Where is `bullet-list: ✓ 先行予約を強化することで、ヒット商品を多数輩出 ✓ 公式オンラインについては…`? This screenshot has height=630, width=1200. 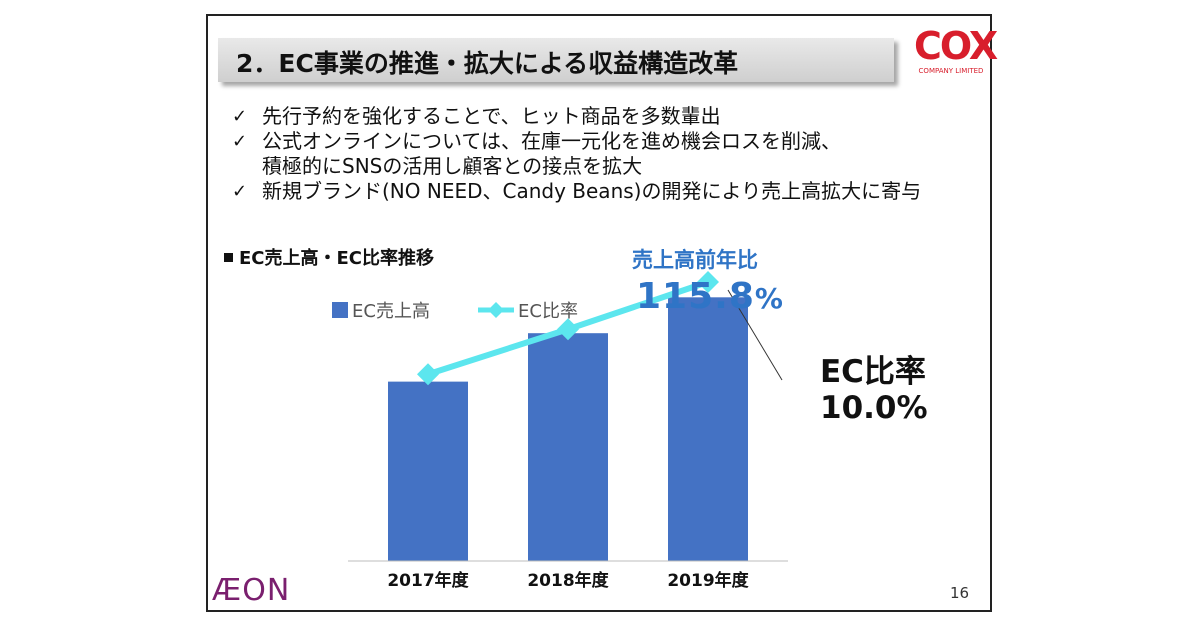 bullet-list: ✓ 先行予約を強化することで、ヒット商品を多数輩出 ✓ 公式オンラインについては… is located at coordinates (576, 154).